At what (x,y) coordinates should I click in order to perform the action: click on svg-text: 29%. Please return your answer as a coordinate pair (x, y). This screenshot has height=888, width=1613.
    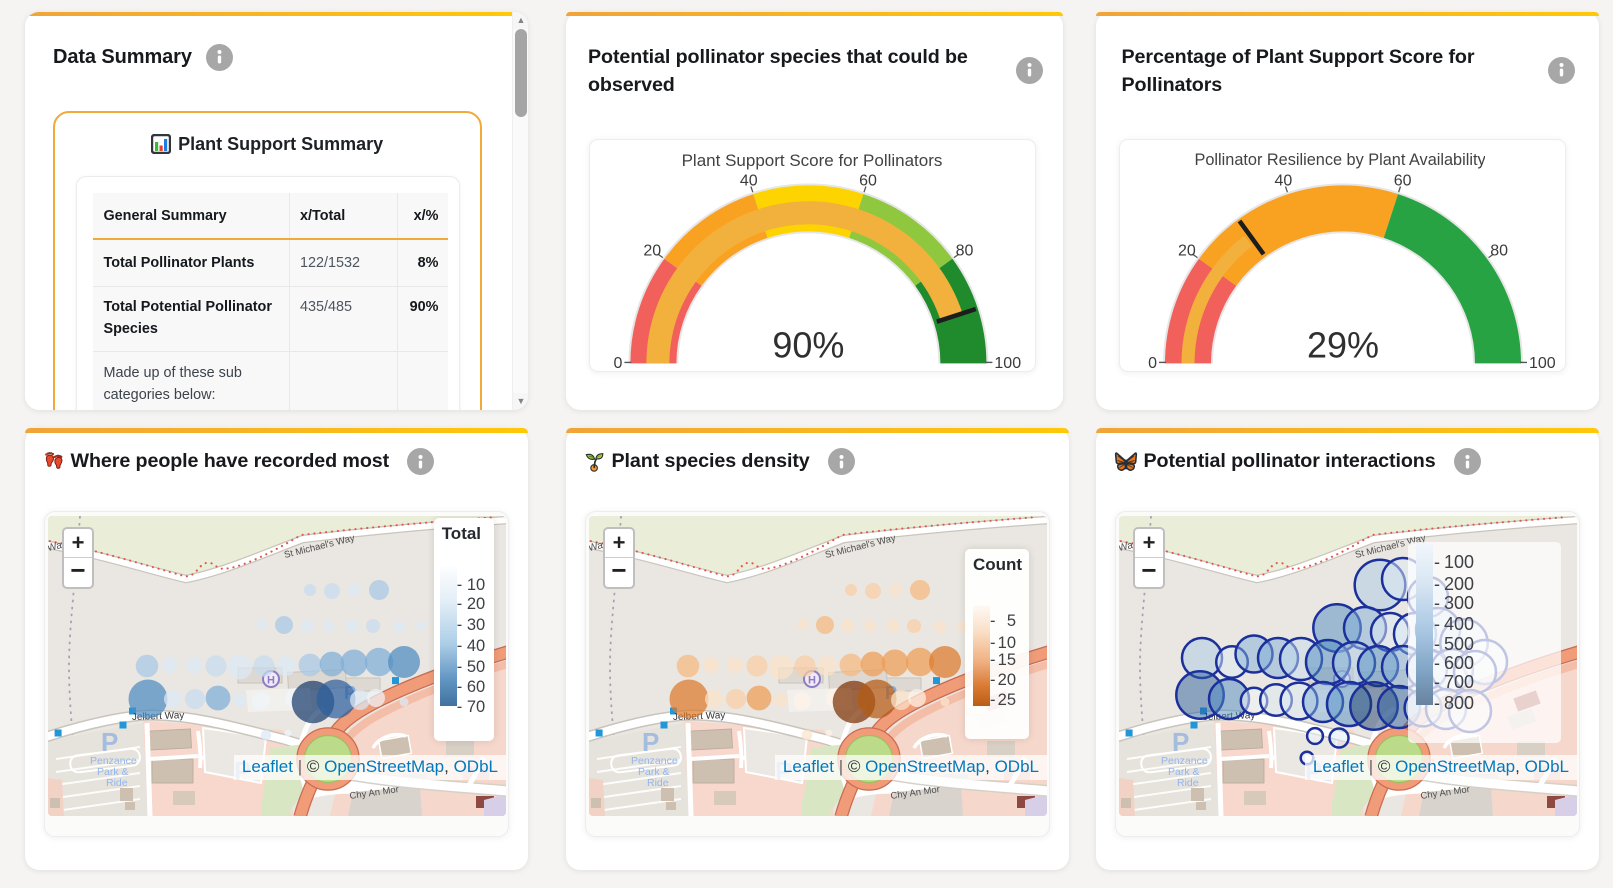
    Looking at the image, I should click on (1342, 344).